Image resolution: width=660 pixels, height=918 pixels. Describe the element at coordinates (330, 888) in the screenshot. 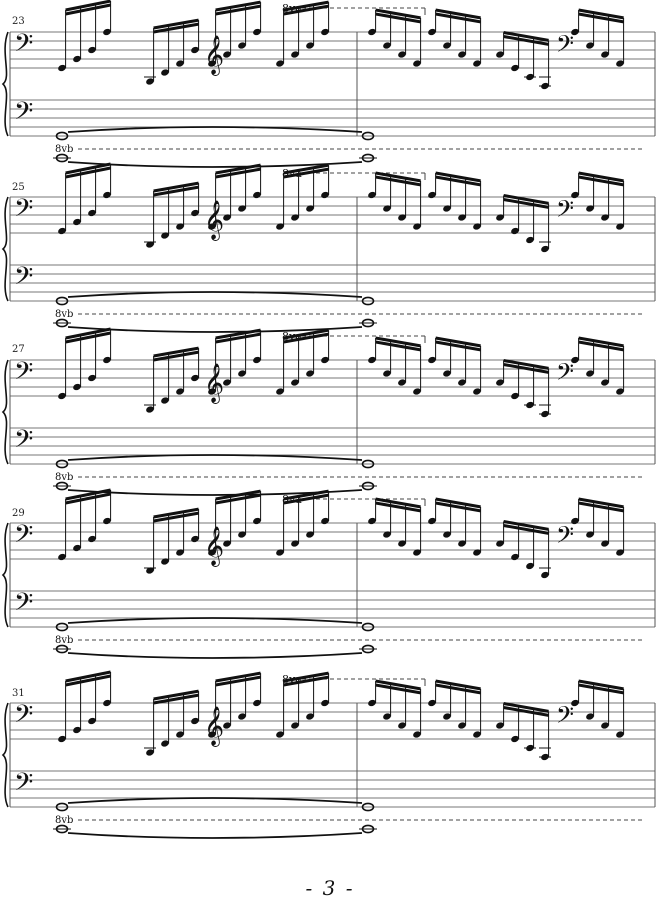

I see `page-number: - 3 -` at that location.